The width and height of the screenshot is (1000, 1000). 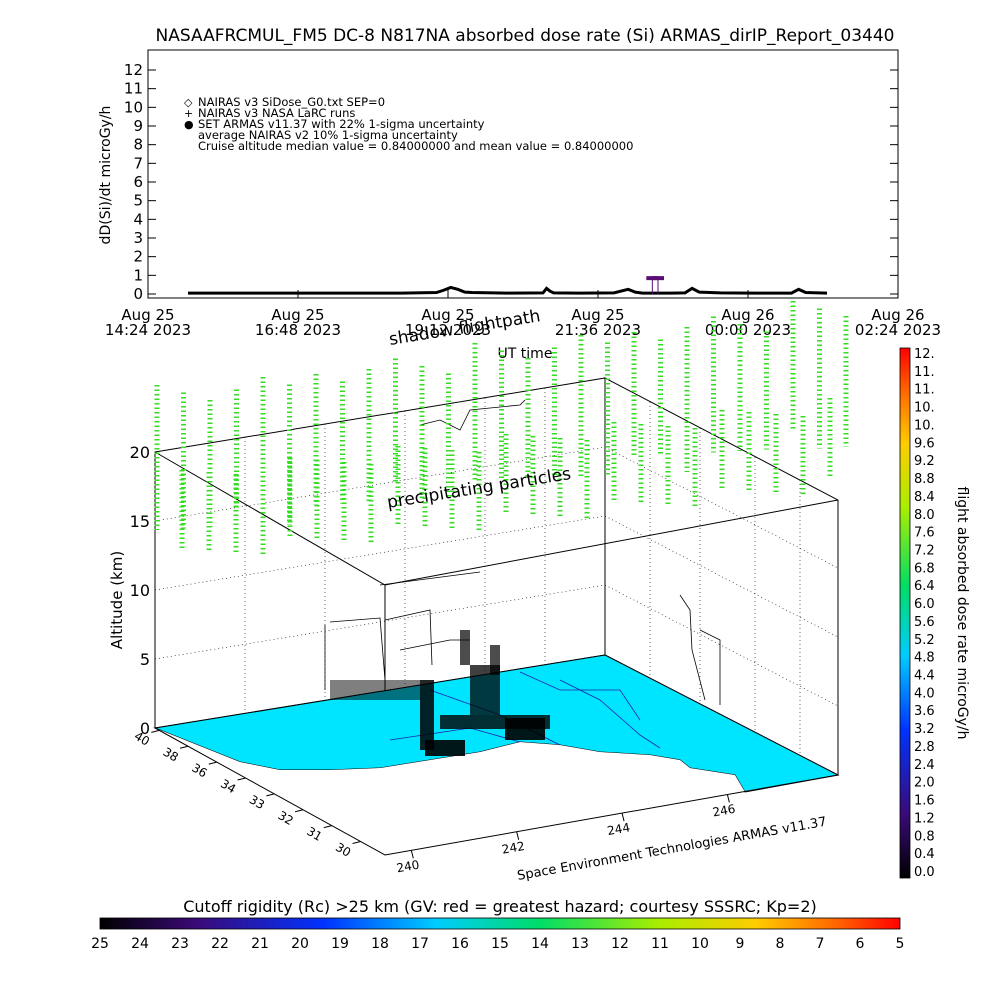 I want to click on top-frame, so click(x=496, y=518).